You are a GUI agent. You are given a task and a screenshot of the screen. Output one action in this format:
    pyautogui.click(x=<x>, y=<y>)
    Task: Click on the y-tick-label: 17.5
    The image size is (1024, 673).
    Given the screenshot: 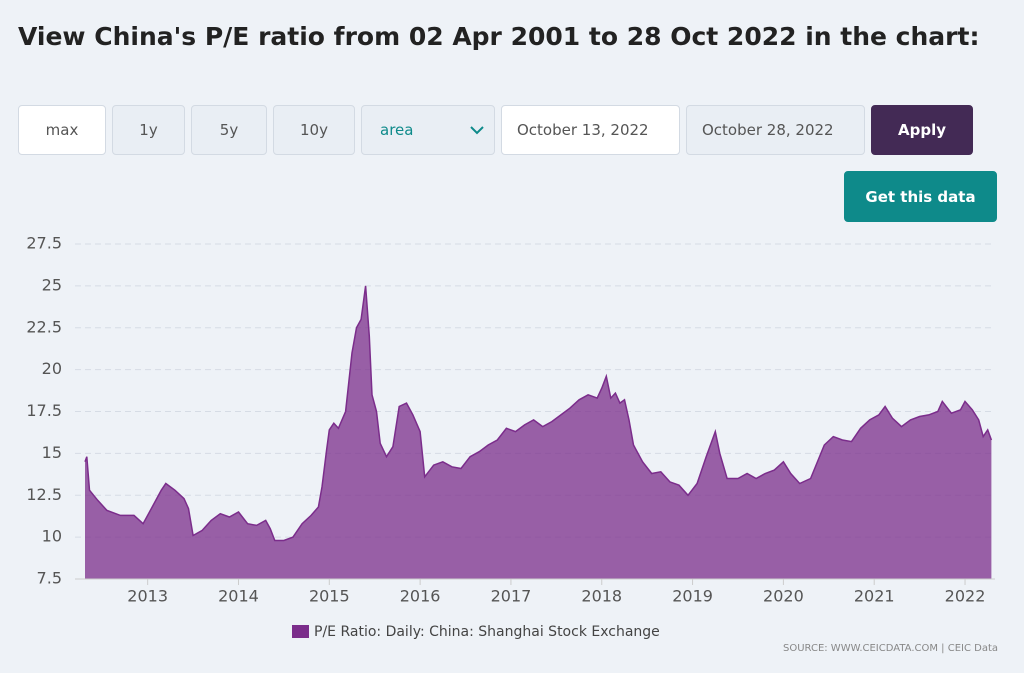 What is the action you would take?
    pyautogui.click(x=44, y=410)
    